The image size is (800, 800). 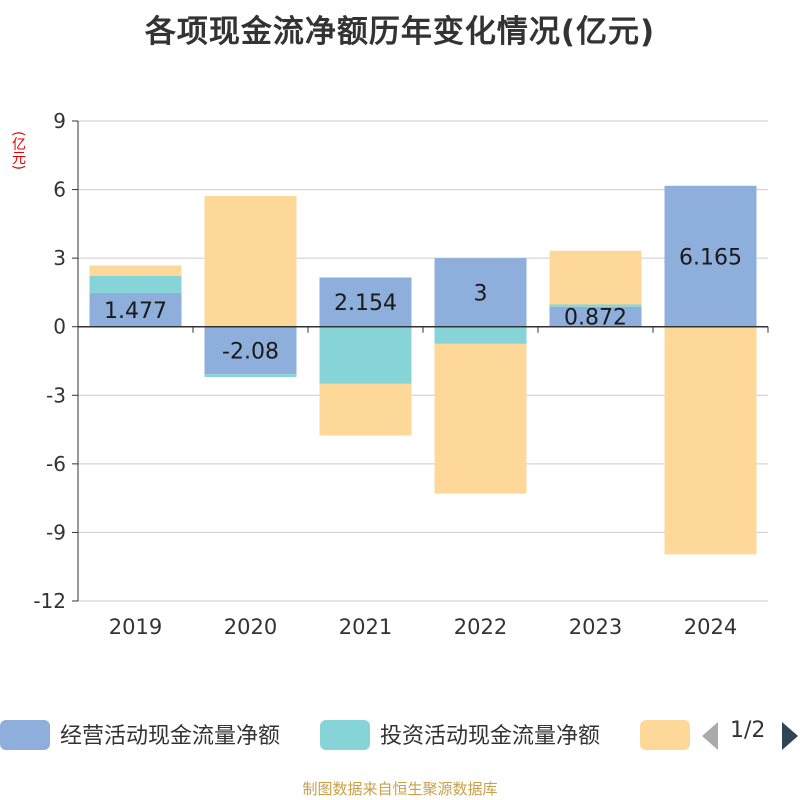 I want to click on chart-title: 各项现金流净额历年变化情况(亿元), so click(x=400, y=32).